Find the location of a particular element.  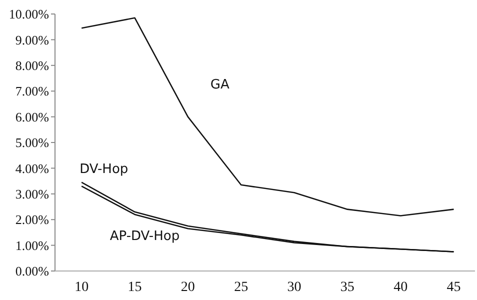

y-tick-label: 9.00% is located at coordinates (32, 40).